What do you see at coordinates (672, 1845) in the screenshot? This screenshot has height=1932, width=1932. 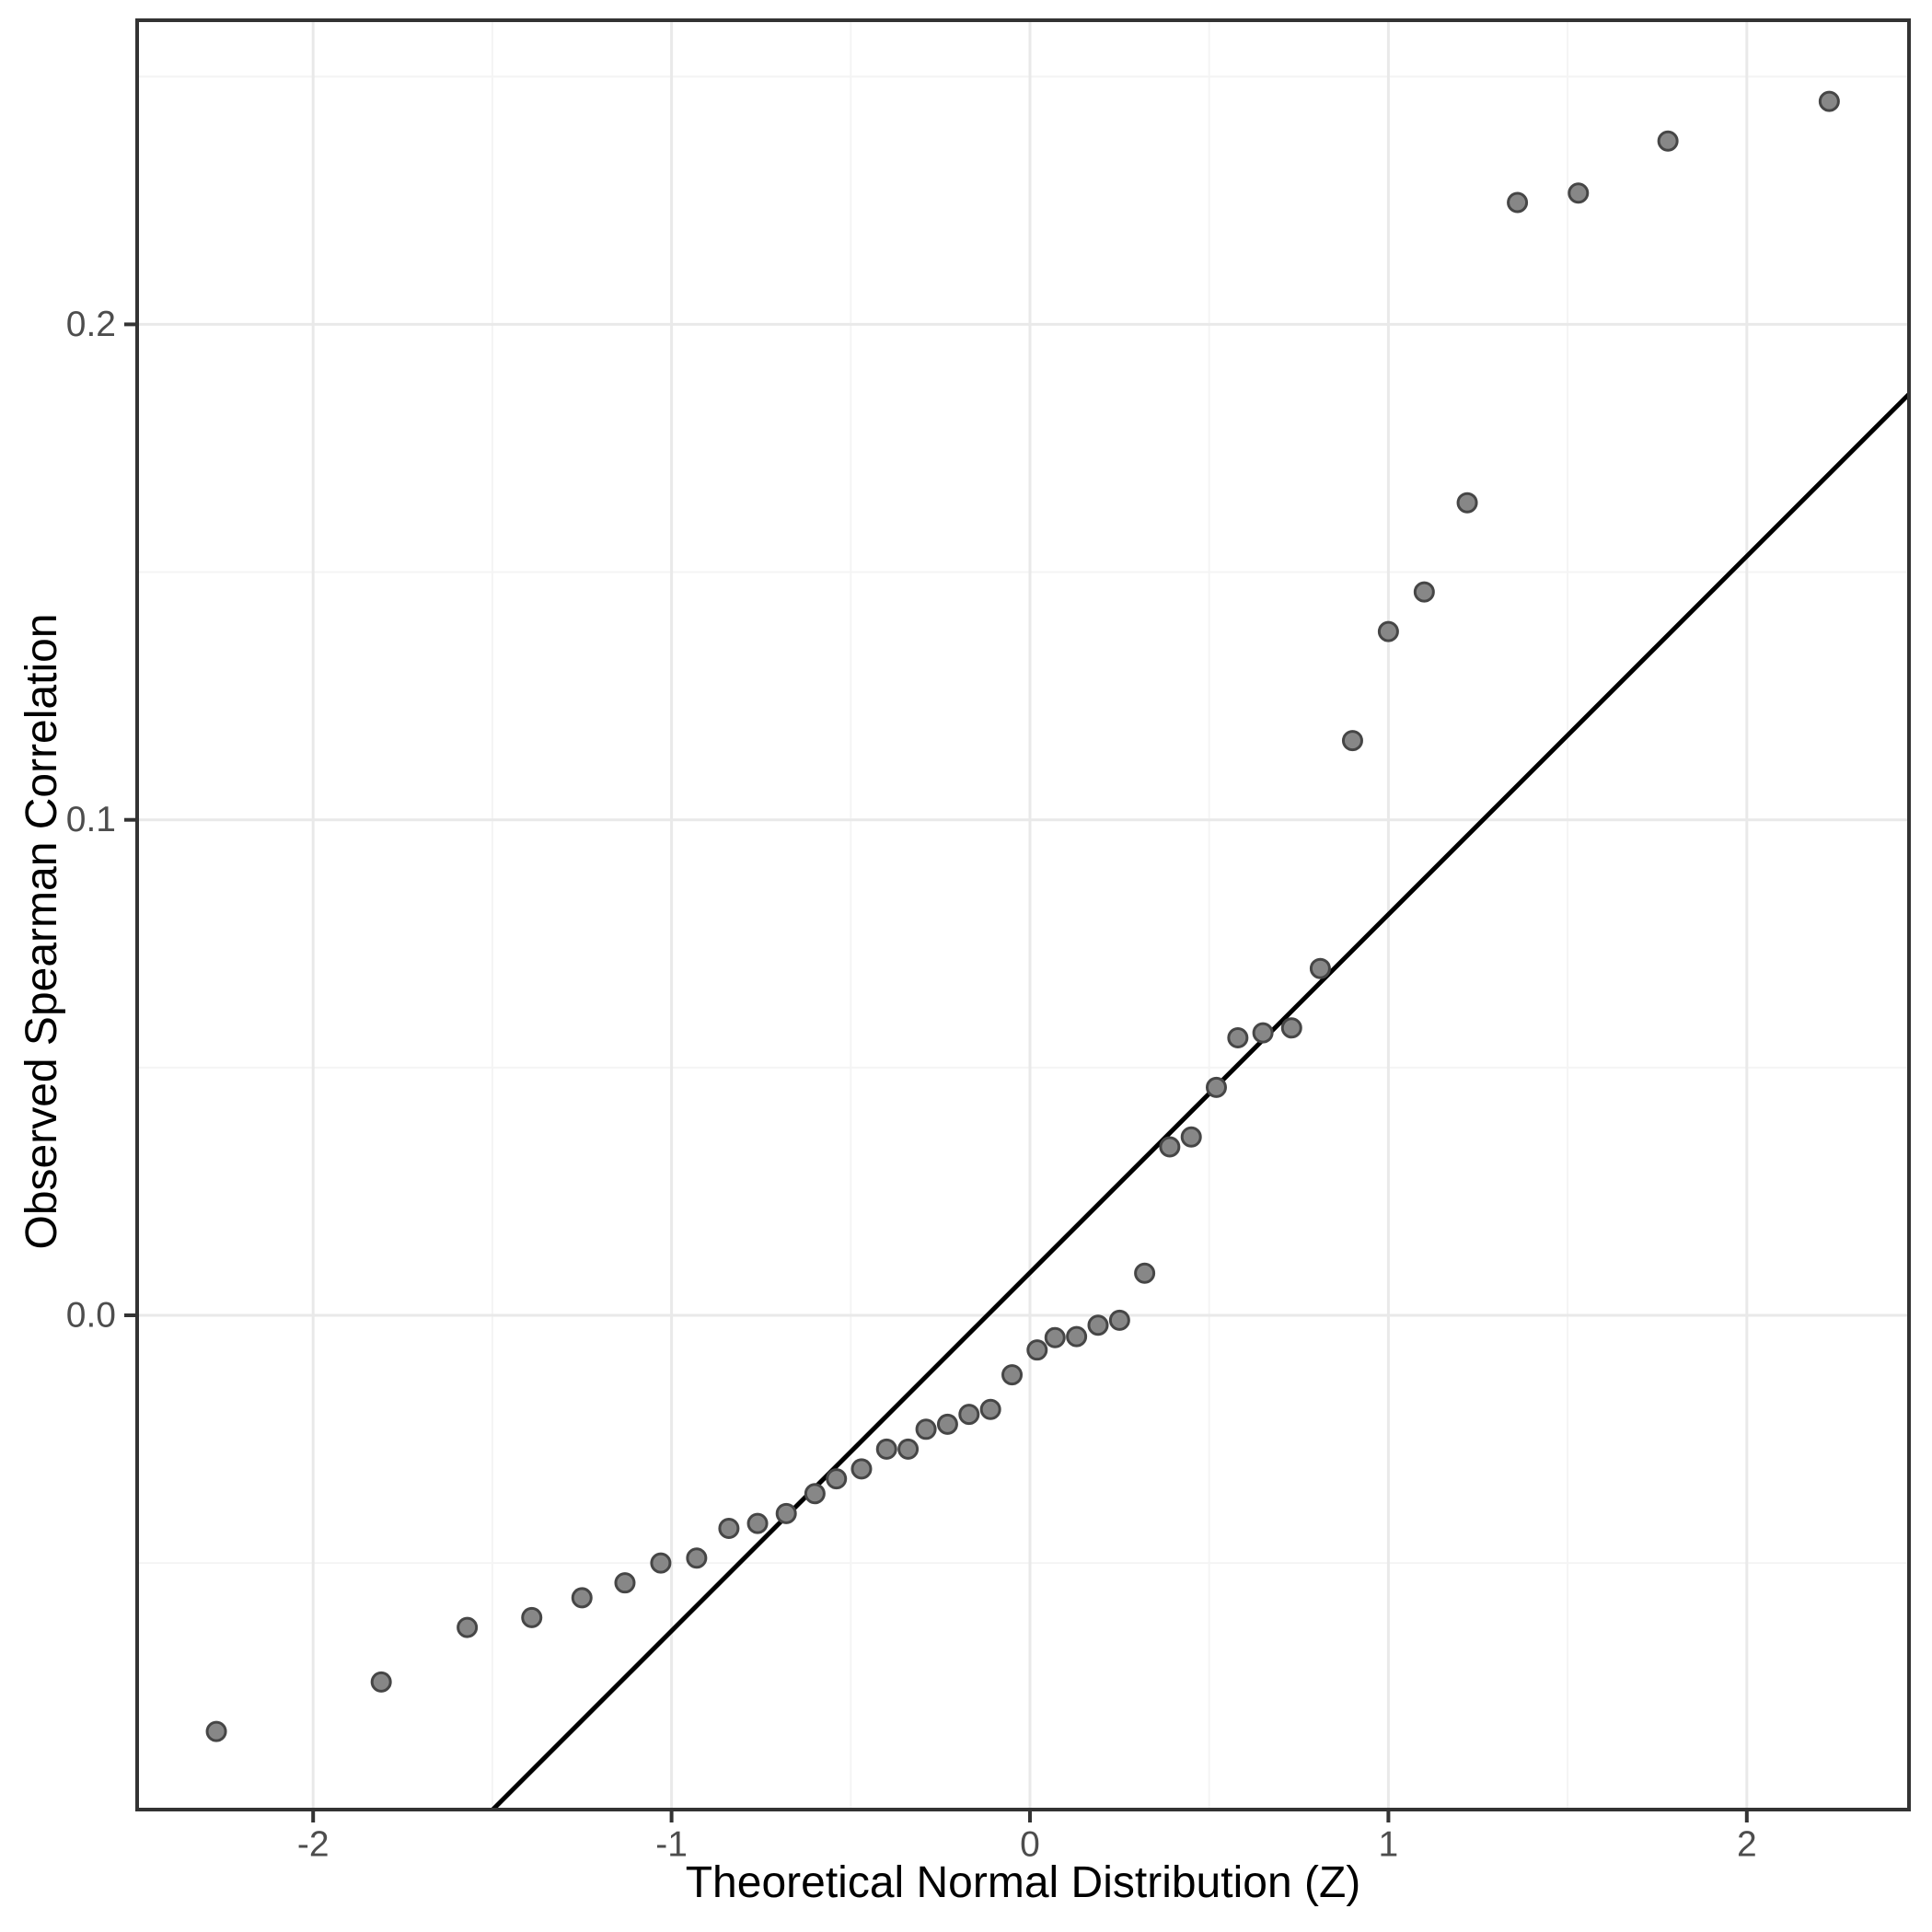 I see `x-tick-label: -1` at bounding box center [672, 1845].